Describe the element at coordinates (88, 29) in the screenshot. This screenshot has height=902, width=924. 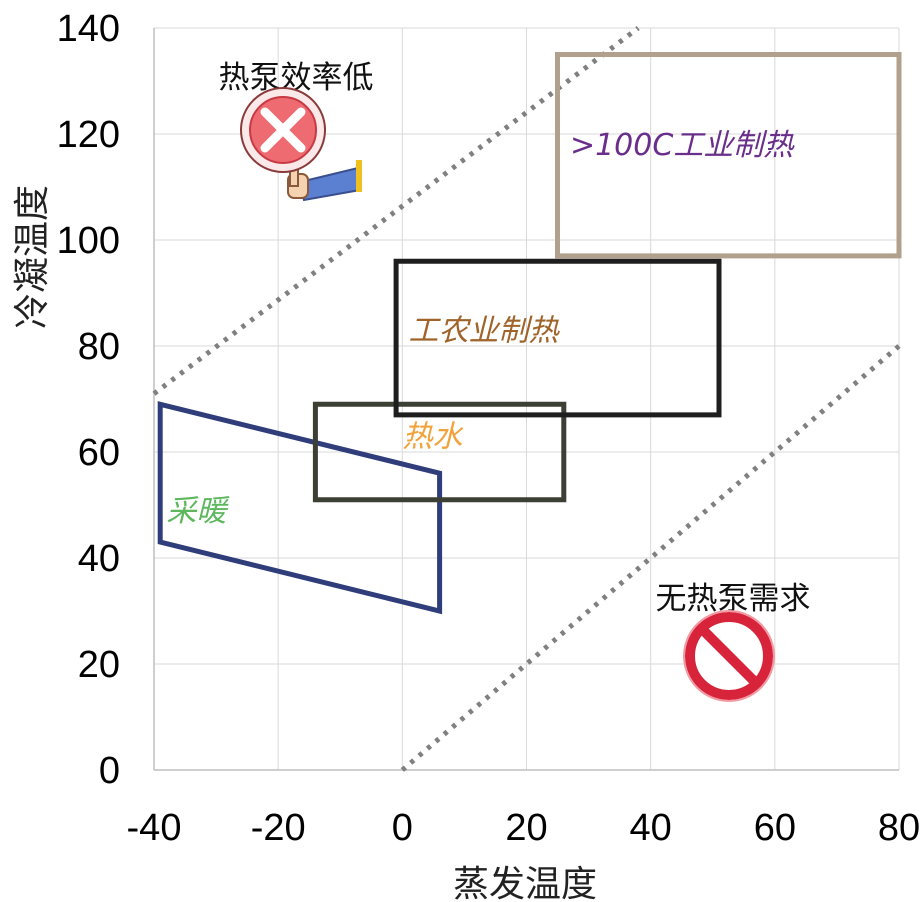
I see `y-tick-label: 140` at that location.